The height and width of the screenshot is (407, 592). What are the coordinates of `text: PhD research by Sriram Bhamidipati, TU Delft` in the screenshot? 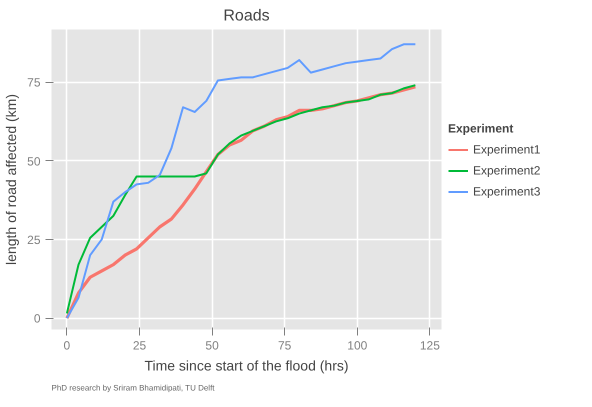 It's located at (134, 388).